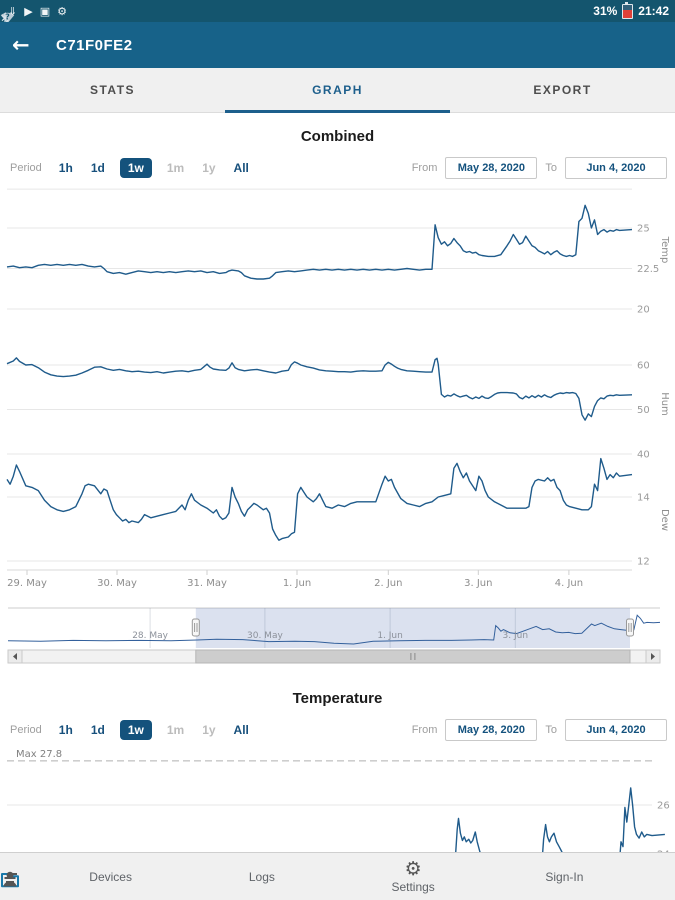  Describe the element at coordinates (319, 242) in the screenshot. I see `series-temp` at that location.